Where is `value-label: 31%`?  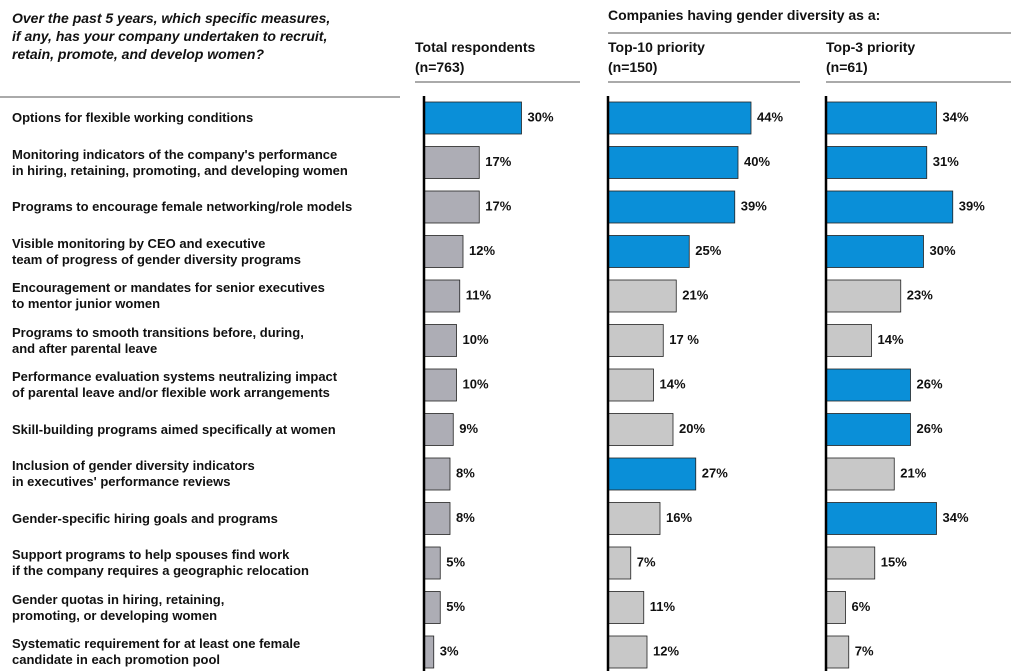
value-label: 31% is located at coordinates (946, 161).